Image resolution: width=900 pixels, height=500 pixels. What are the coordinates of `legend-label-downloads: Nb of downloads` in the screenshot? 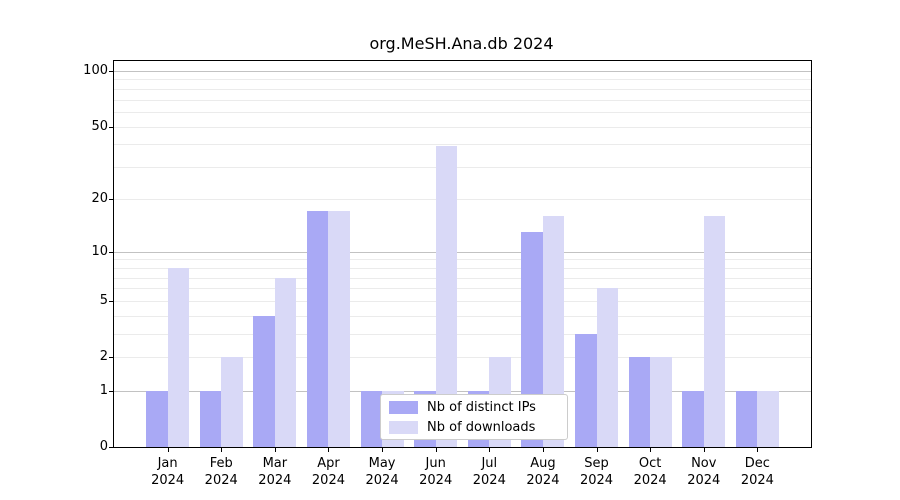 It's located at (481, 427).